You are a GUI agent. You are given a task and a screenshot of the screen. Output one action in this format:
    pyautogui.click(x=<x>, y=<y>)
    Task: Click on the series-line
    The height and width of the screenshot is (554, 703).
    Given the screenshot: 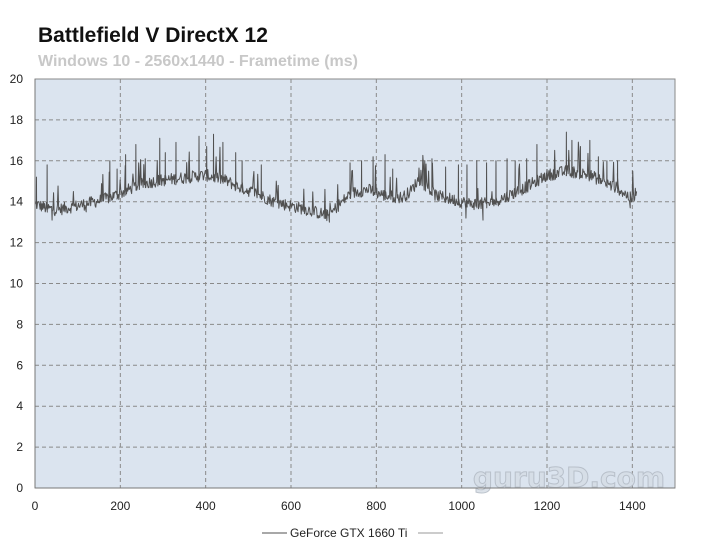 What is the action you would take?
    pyautogui.click(x=336, y=177)
    